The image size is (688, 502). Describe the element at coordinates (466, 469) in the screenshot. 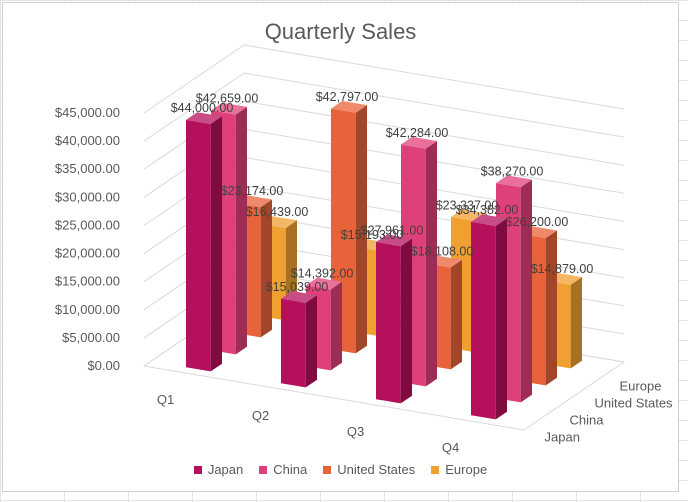

I see `legend-label: Europe` at that location.